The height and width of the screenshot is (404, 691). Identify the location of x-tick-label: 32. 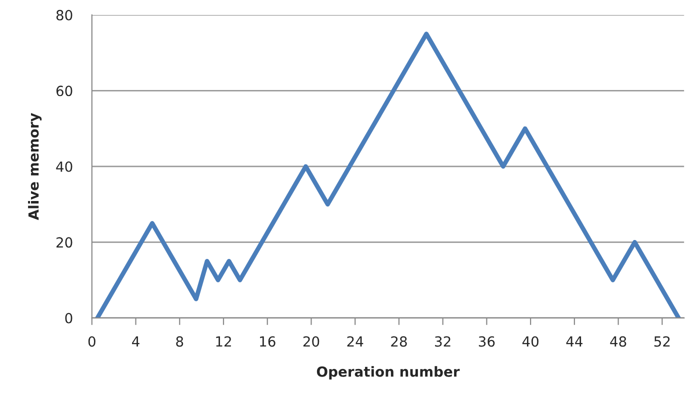
(442, 341).